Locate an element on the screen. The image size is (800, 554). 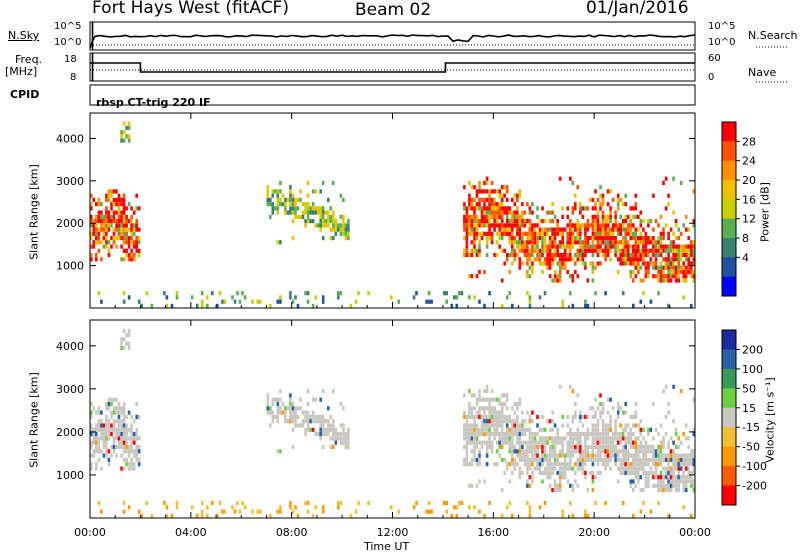
y-tick-label: 3000 is located at coordinates (70, 389).